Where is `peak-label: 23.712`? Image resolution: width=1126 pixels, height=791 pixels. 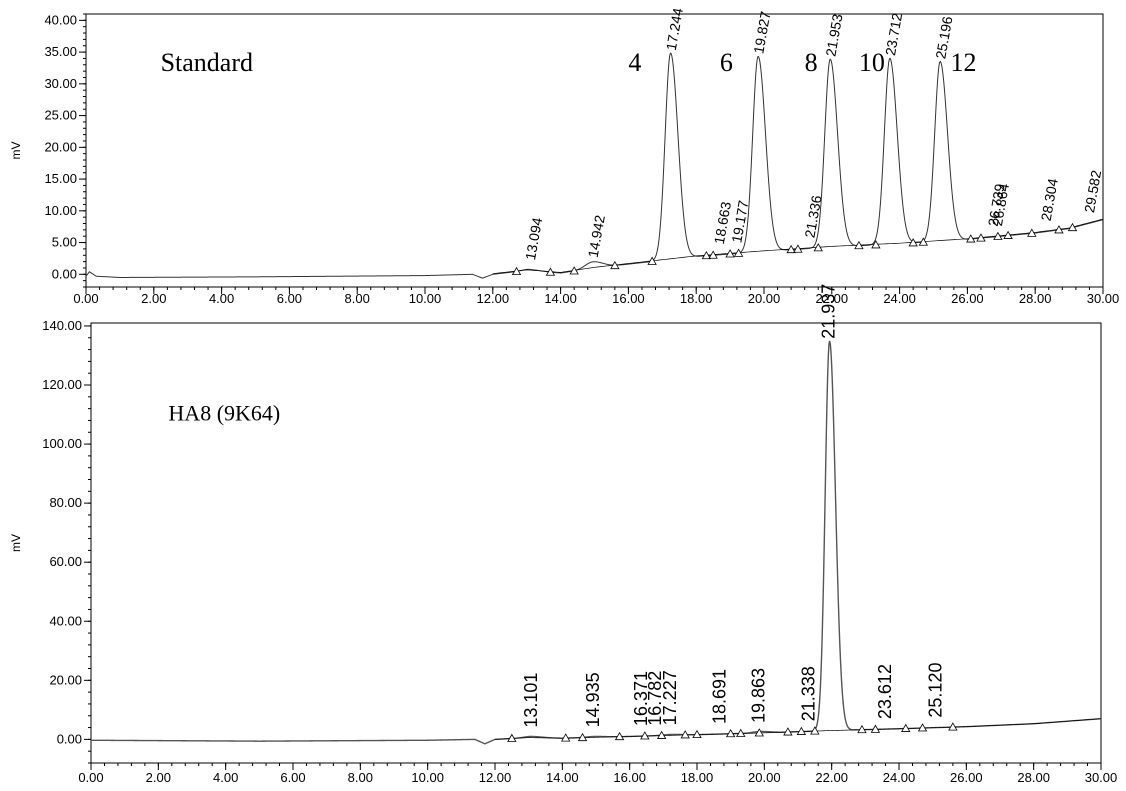
peak-label: 23.712 is located at coordinates (893, 34).